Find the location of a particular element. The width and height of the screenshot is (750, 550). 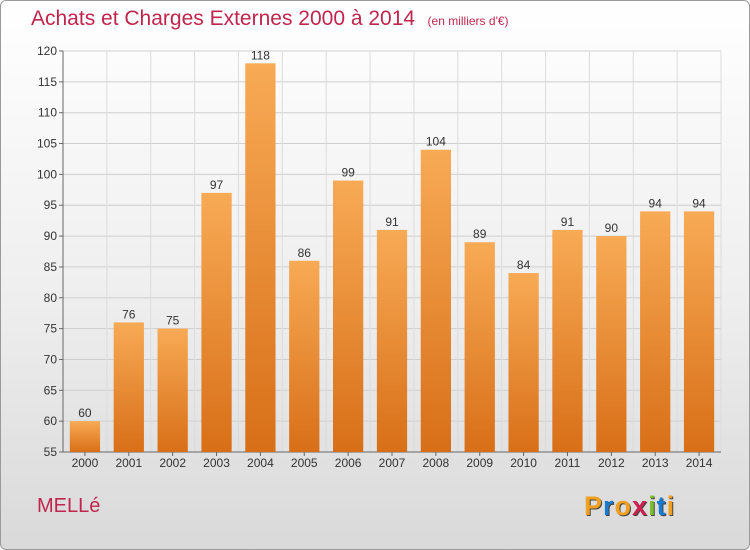

logo-letter: P is located at coordinates (594, 506).